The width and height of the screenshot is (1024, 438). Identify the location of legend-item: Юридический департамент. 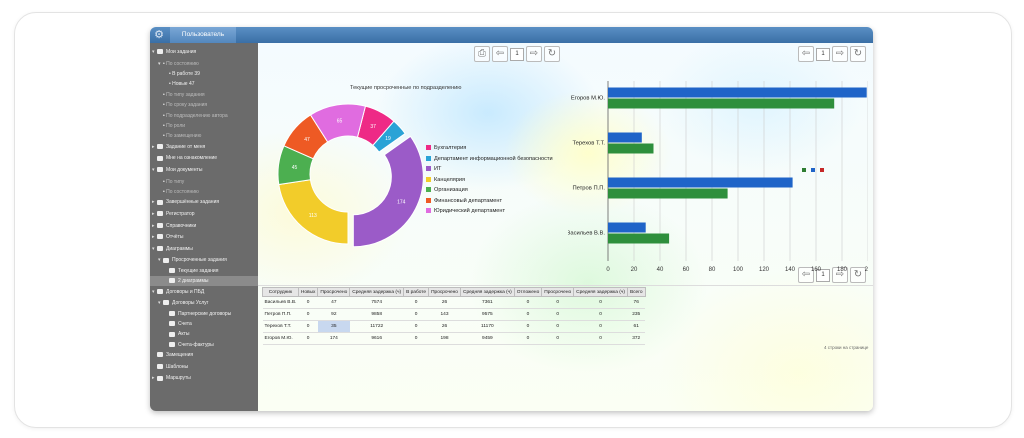
(489, 211).